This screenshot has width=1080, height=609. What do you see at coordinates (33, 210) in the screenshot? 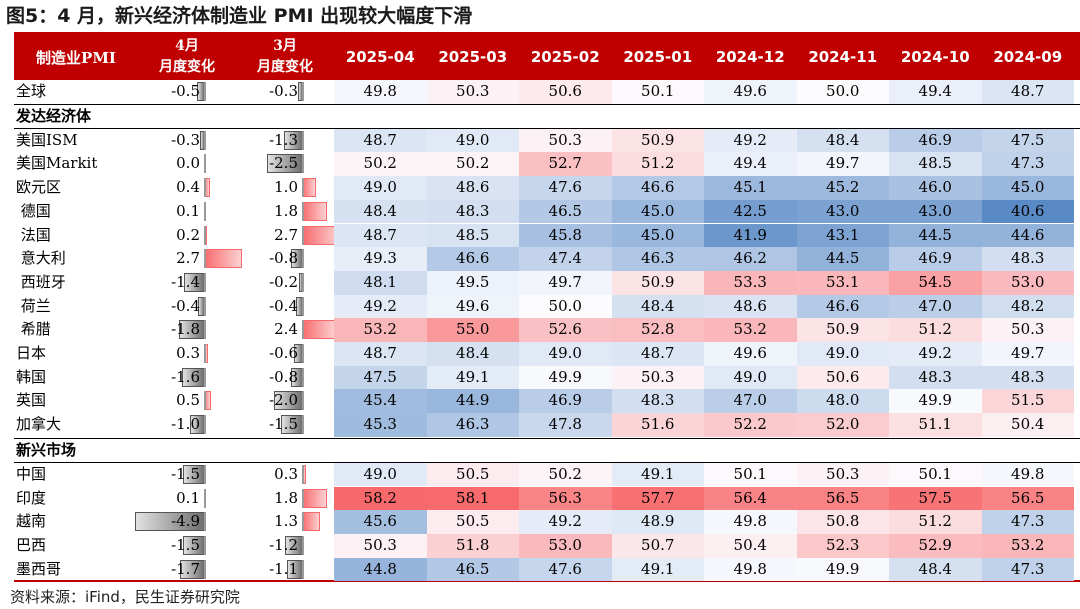
I see `row-label: 德国` at bounding box center [33, 210].